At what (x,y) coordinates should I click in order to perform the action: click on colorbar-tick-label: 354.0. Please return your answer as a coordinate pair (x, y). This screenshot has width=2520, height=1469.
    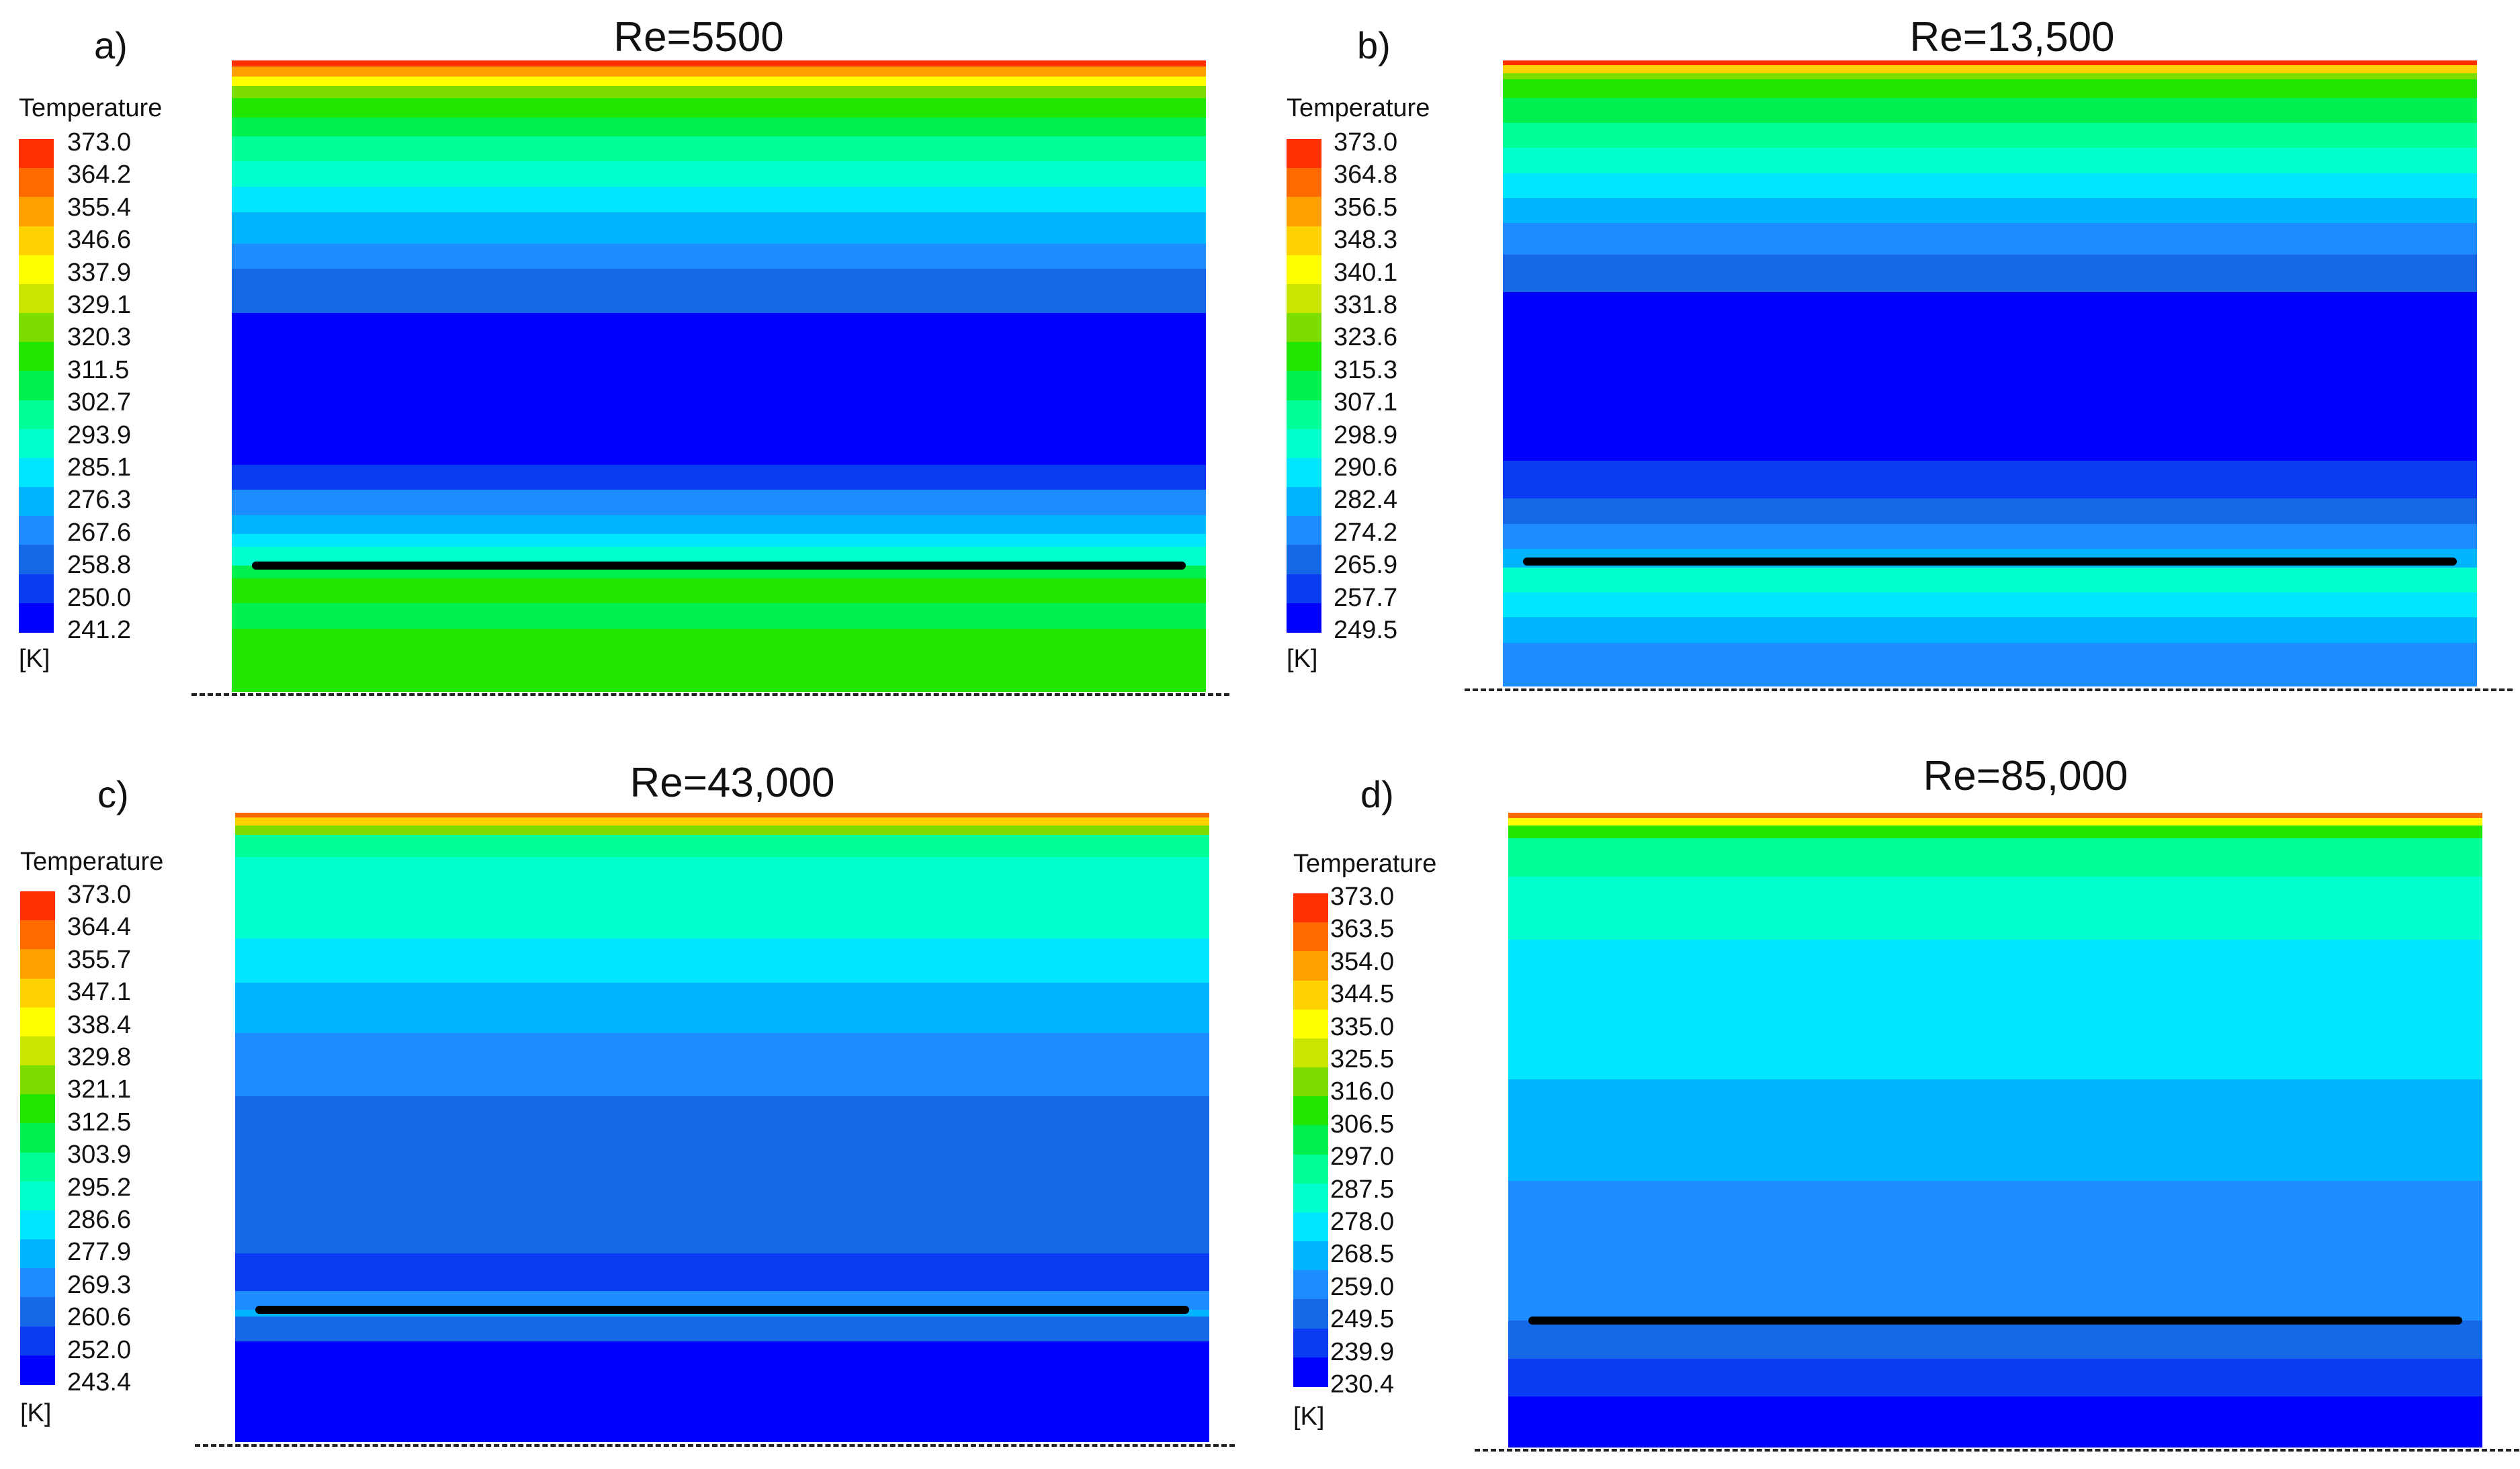
    Looking at the image, I should click on (1362, 962).